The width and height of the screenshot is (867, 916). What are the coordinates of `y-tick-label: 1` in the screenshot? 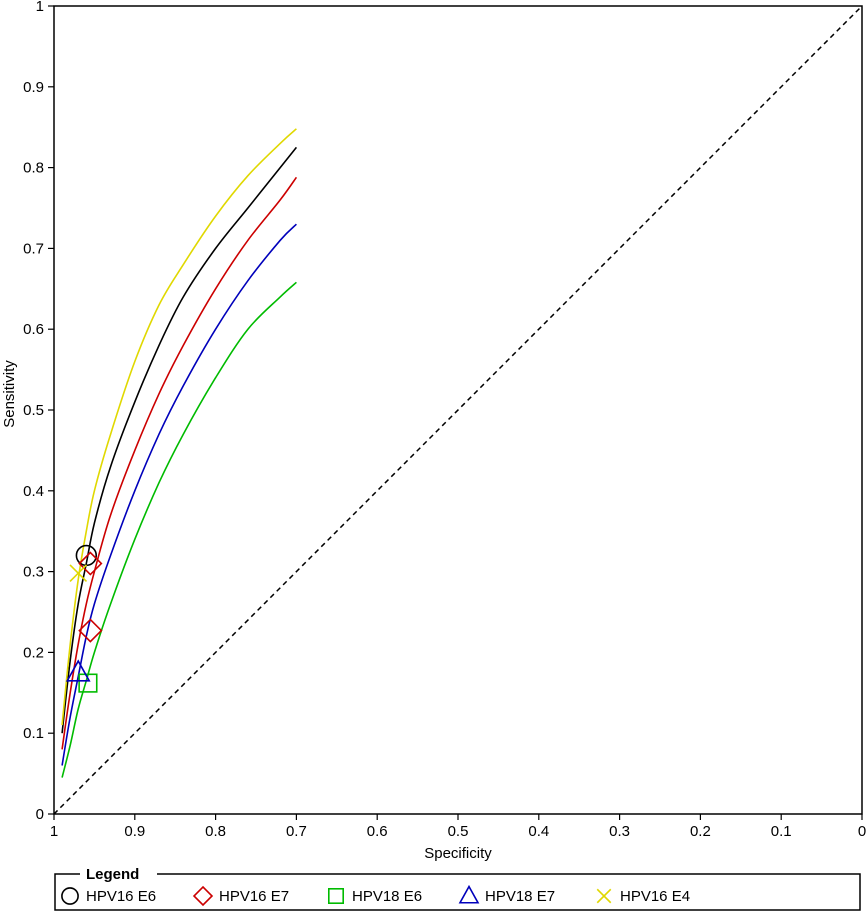 It's located at (40, 7).